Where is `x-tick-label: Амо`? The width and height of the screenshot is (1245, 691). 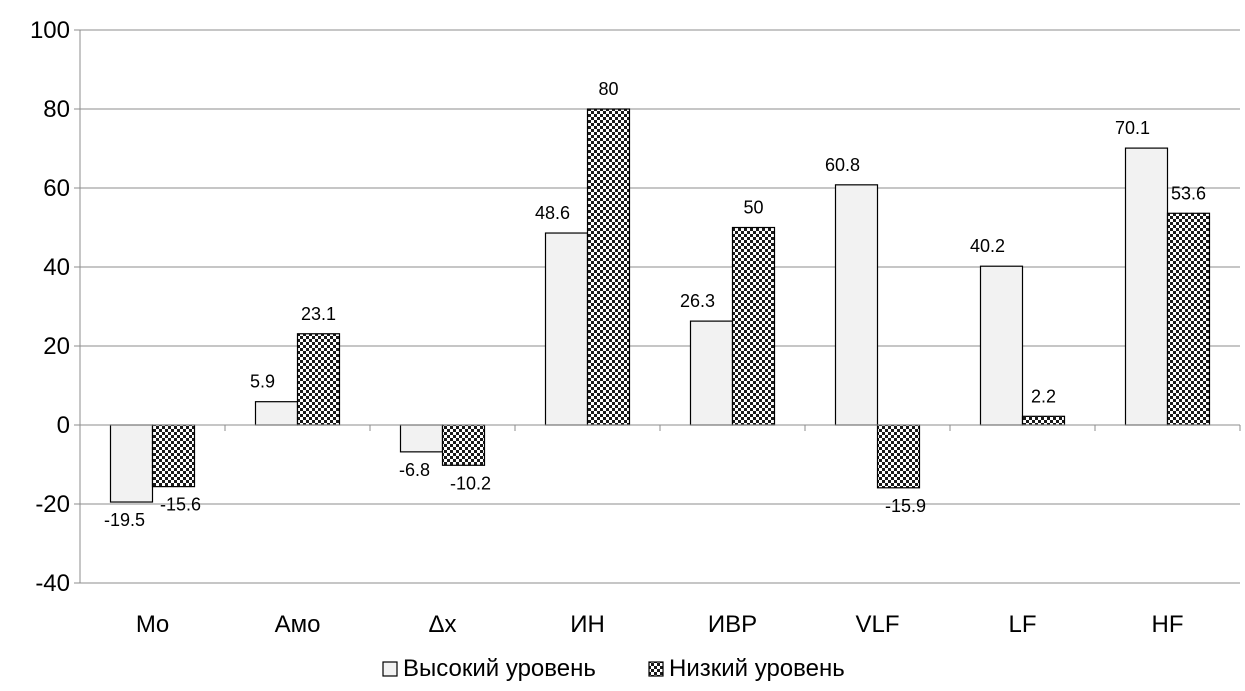
x-tick-label: Амо is located at coordinates (298, 624).